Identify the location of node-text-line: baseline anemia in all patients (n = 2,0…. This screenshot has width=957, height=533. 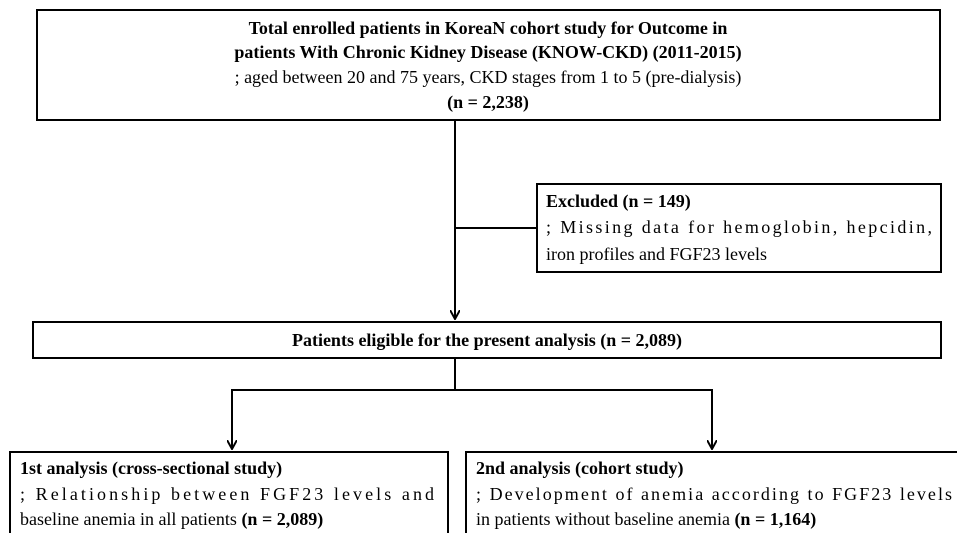
(171, 519).